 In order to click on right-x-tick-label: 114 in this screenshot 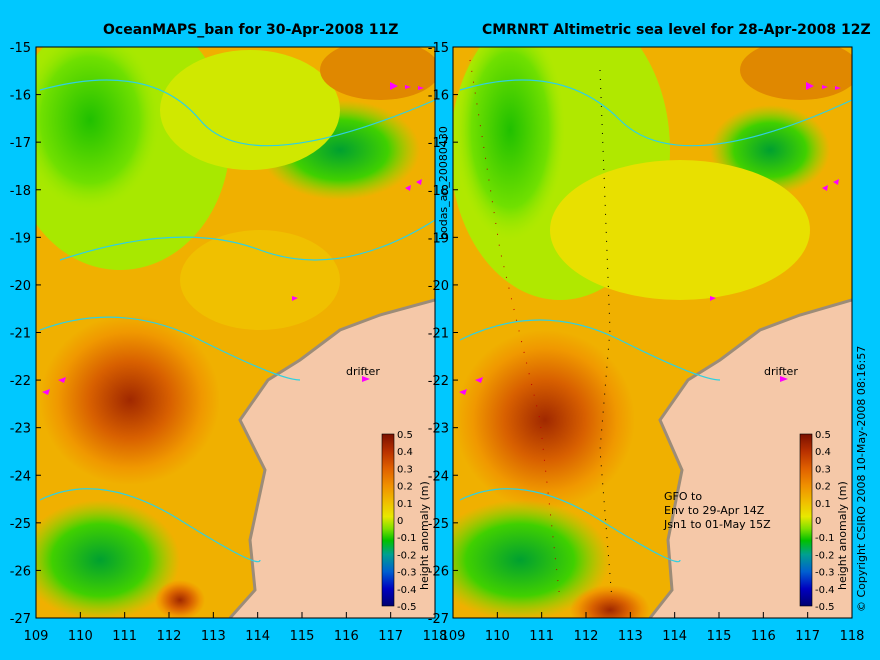, I will do `click(674, 636)`.